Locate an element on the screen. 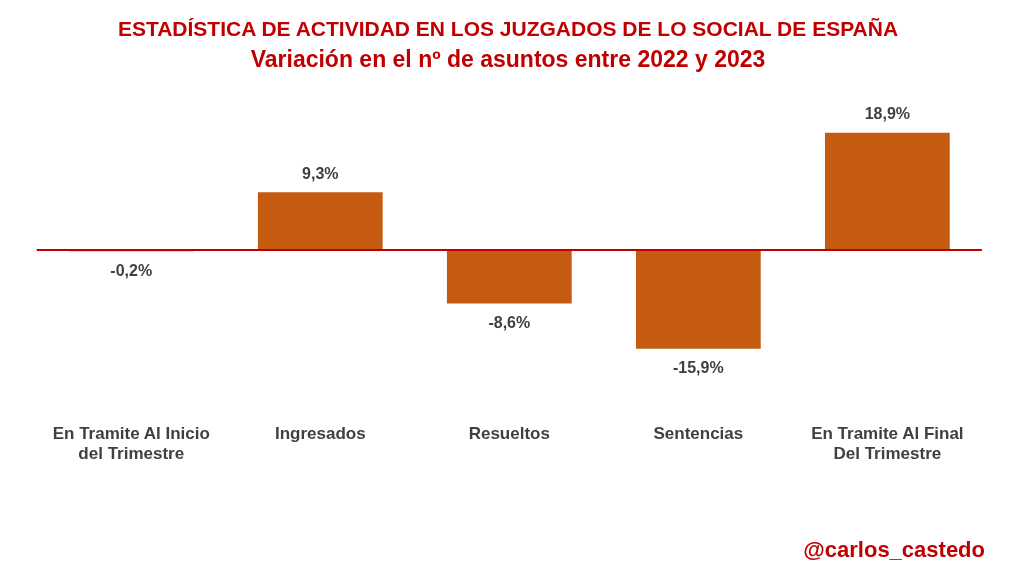 This screenshot has height=575, width=1016. data-label: -0,2% is located at coordinates (131, 270).